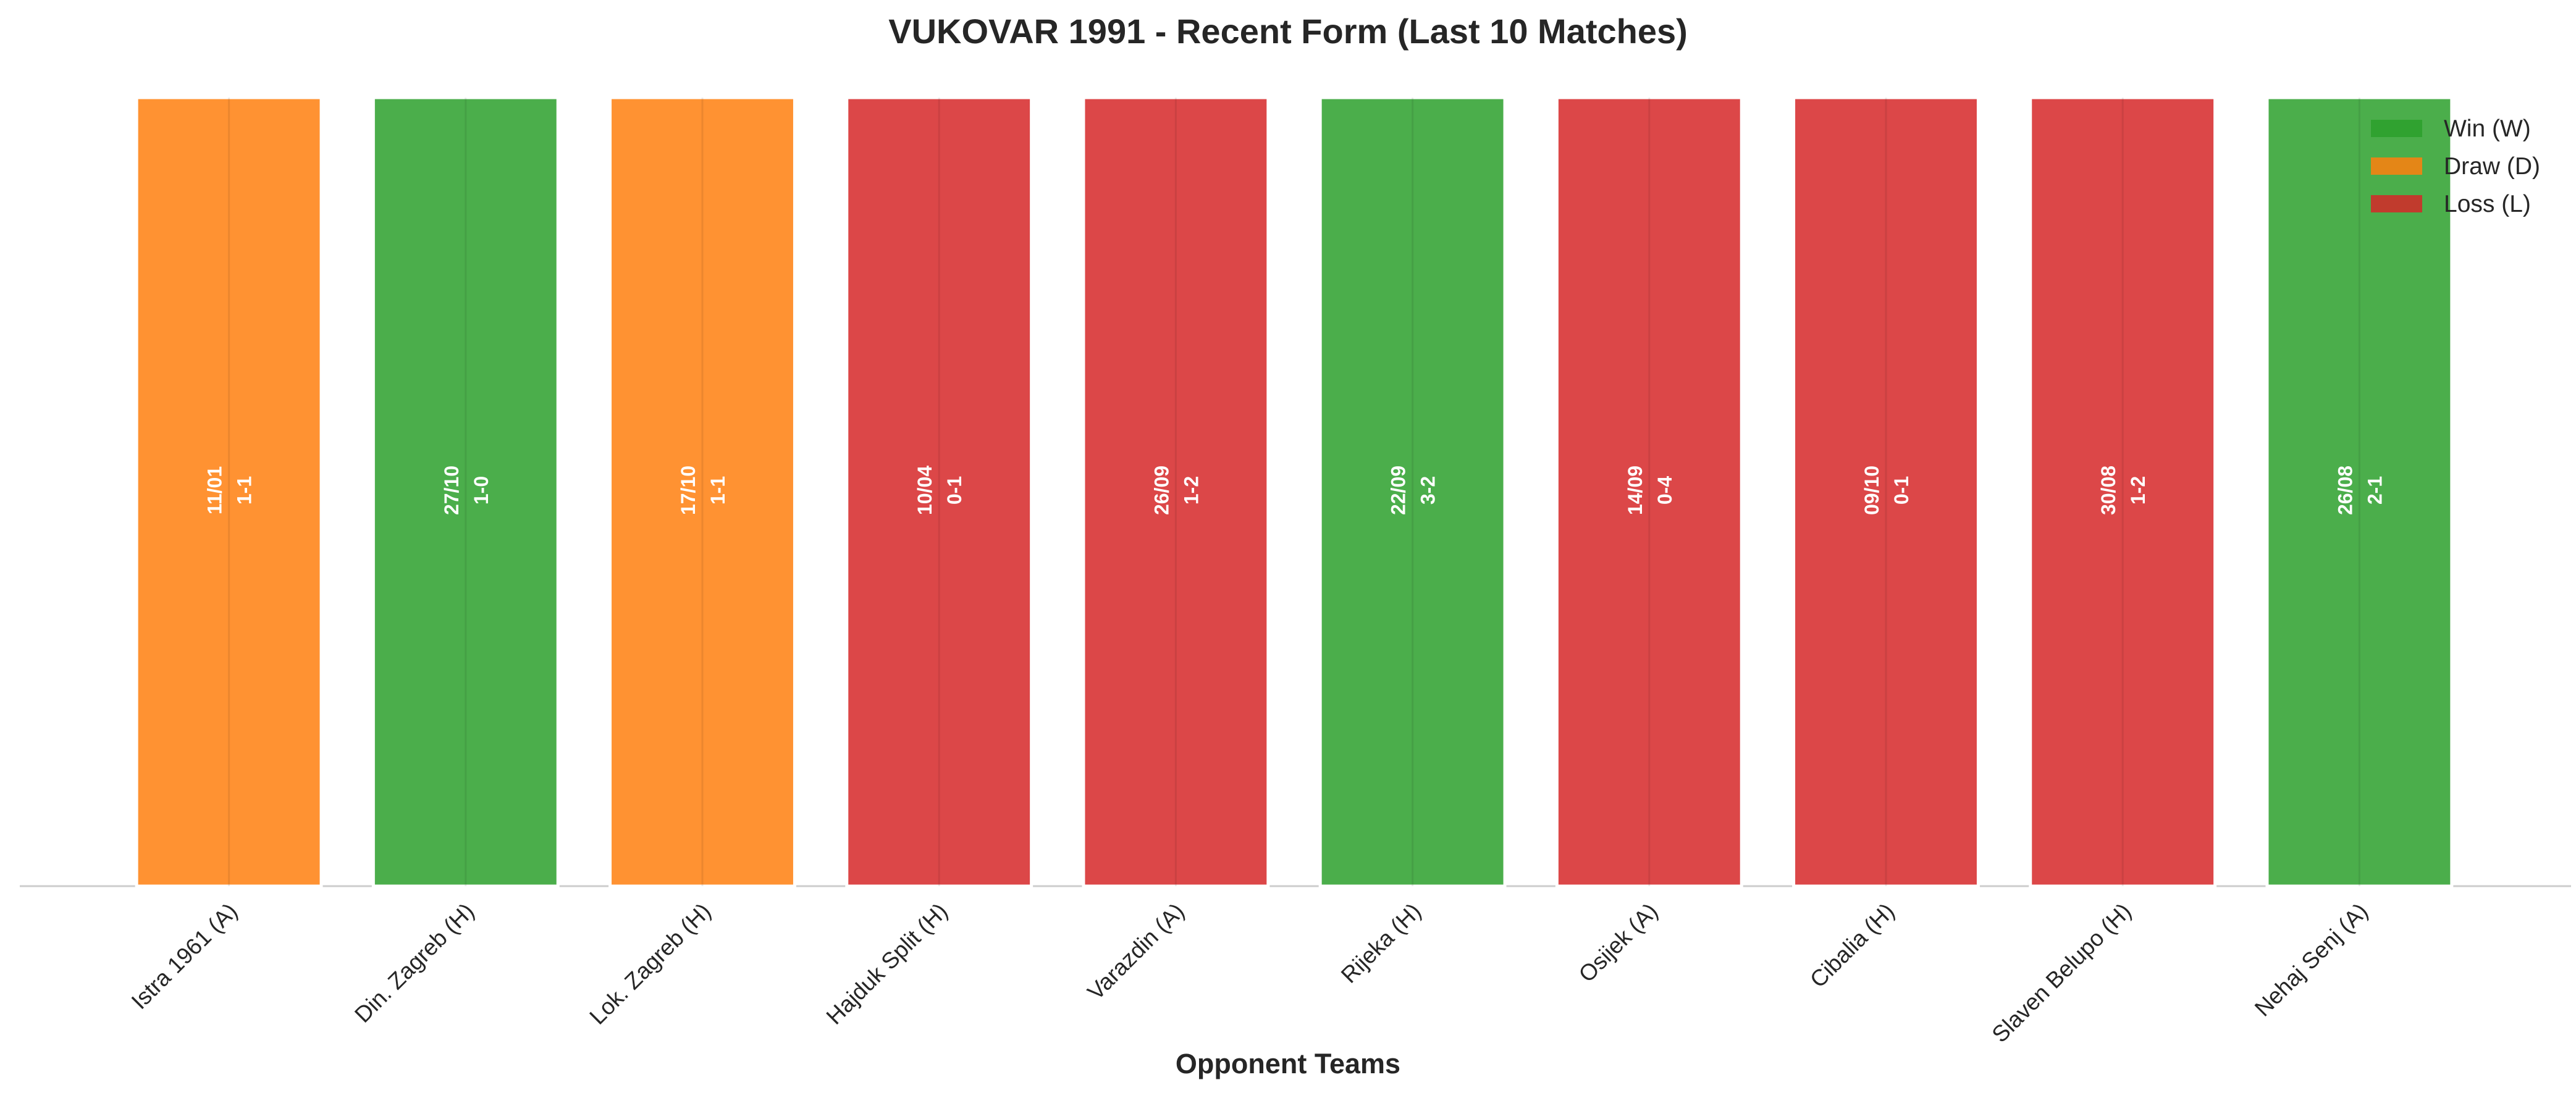 This screenshot has width=2576, height=1093. I want to click on bar-date-label: 30/08, so click(2108, 490).